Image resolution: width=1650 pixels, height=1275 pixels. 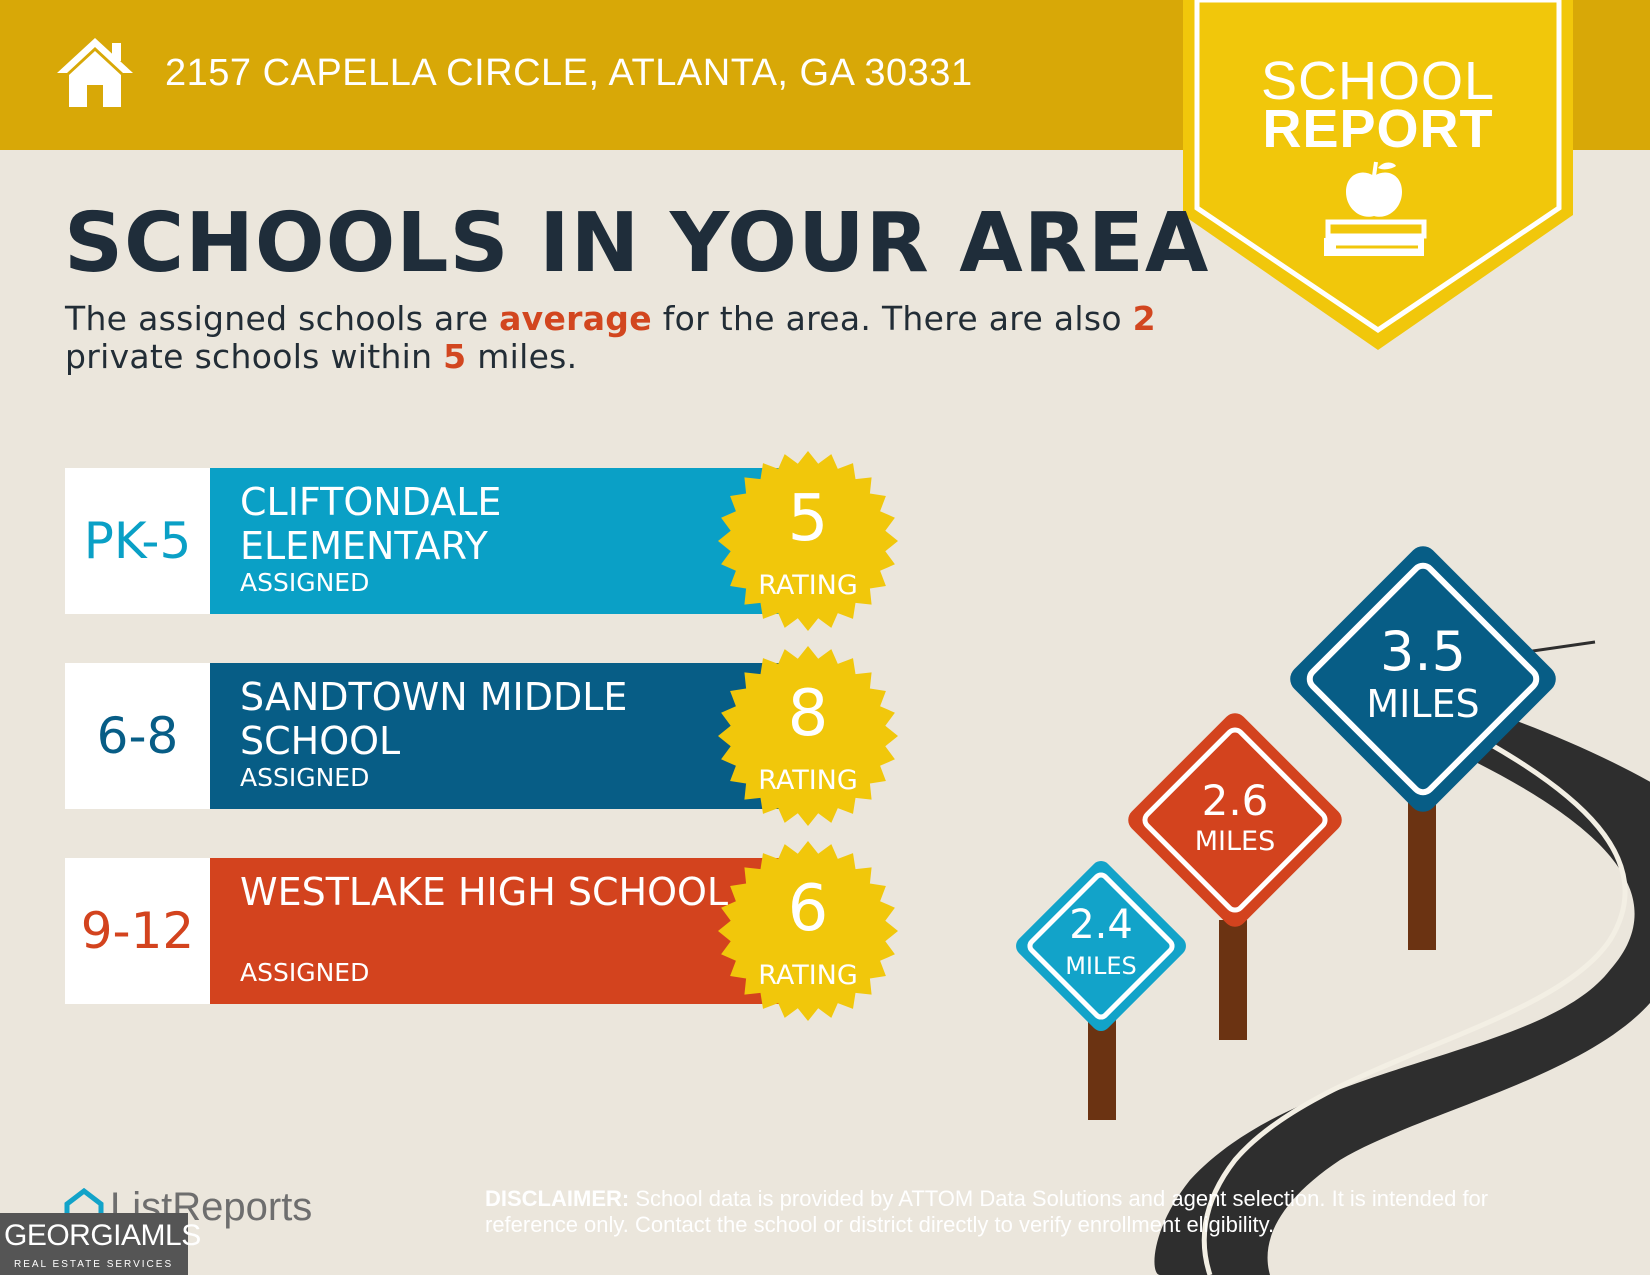 What do you see at coordinates (94, 1264) in the screenshot?
I see `watermark-sub: REAL ESTATE SERVICES` at bounding box center [94, 1264].